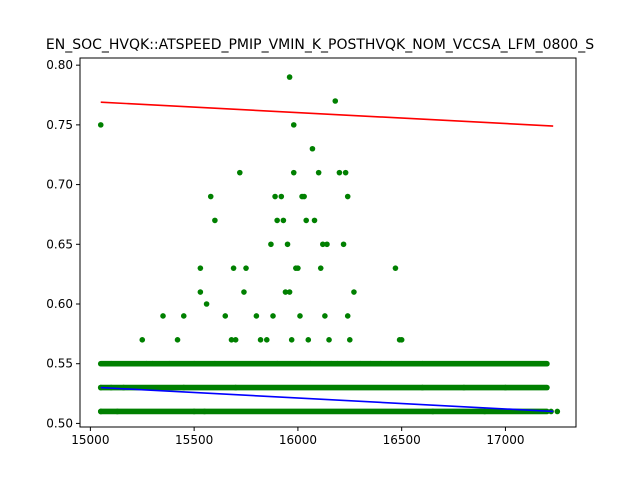  What do you see at coordinates (59, 244) in the screenshot?
I see `y-tick-label: 0.65` at bounding box center [59, 244].